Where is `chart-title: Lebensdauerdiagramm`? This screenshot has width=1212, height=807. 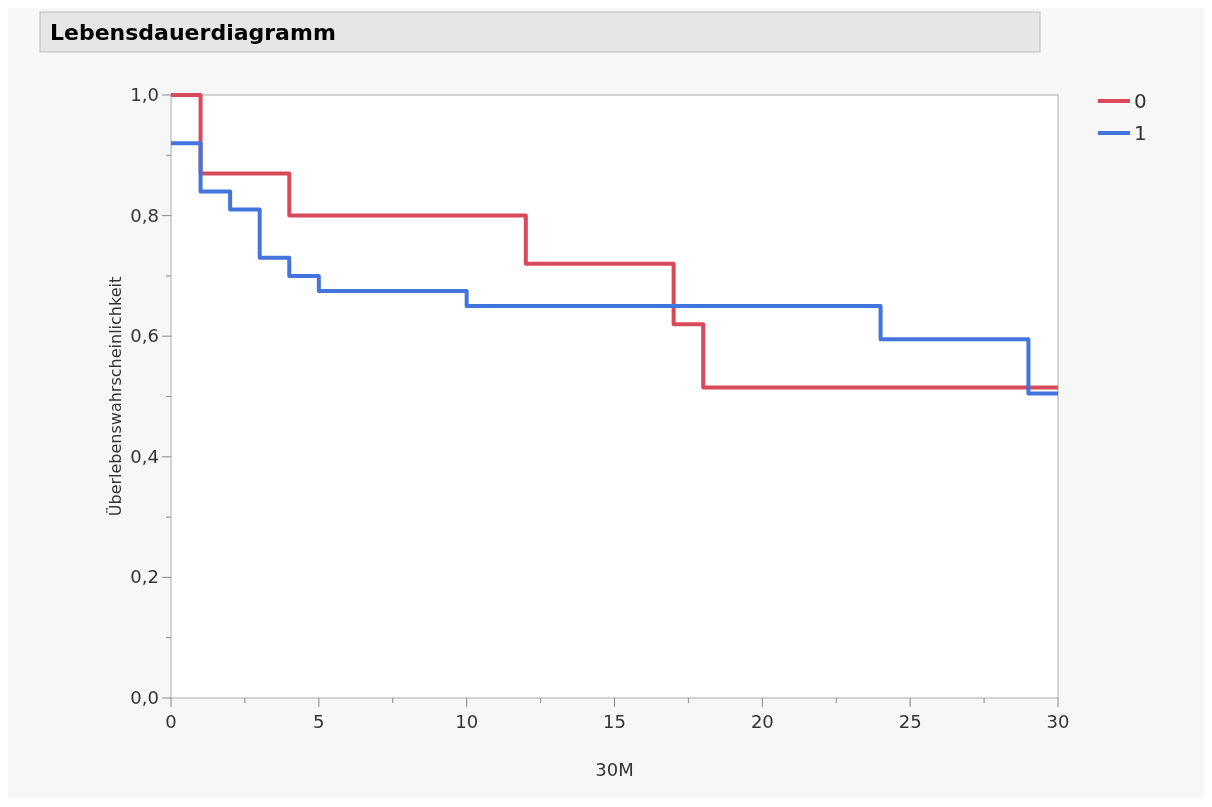
chart-title: Lebensdauerdiagramm is located at coordinates (193, 32).